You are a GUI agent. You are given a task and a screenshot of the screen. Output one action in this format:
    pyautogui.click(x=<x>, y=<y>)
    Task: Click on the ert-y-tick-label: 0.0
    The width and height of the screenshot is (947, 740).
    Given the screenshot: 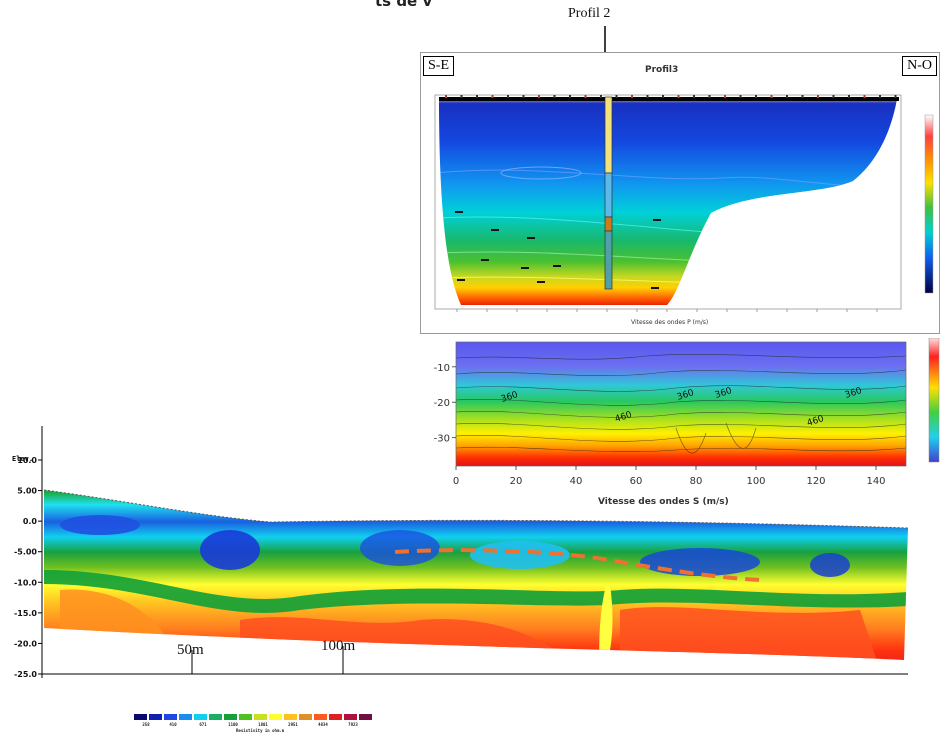 What is the action you would take?
    pyautogui.click(x=30, y=521)
    